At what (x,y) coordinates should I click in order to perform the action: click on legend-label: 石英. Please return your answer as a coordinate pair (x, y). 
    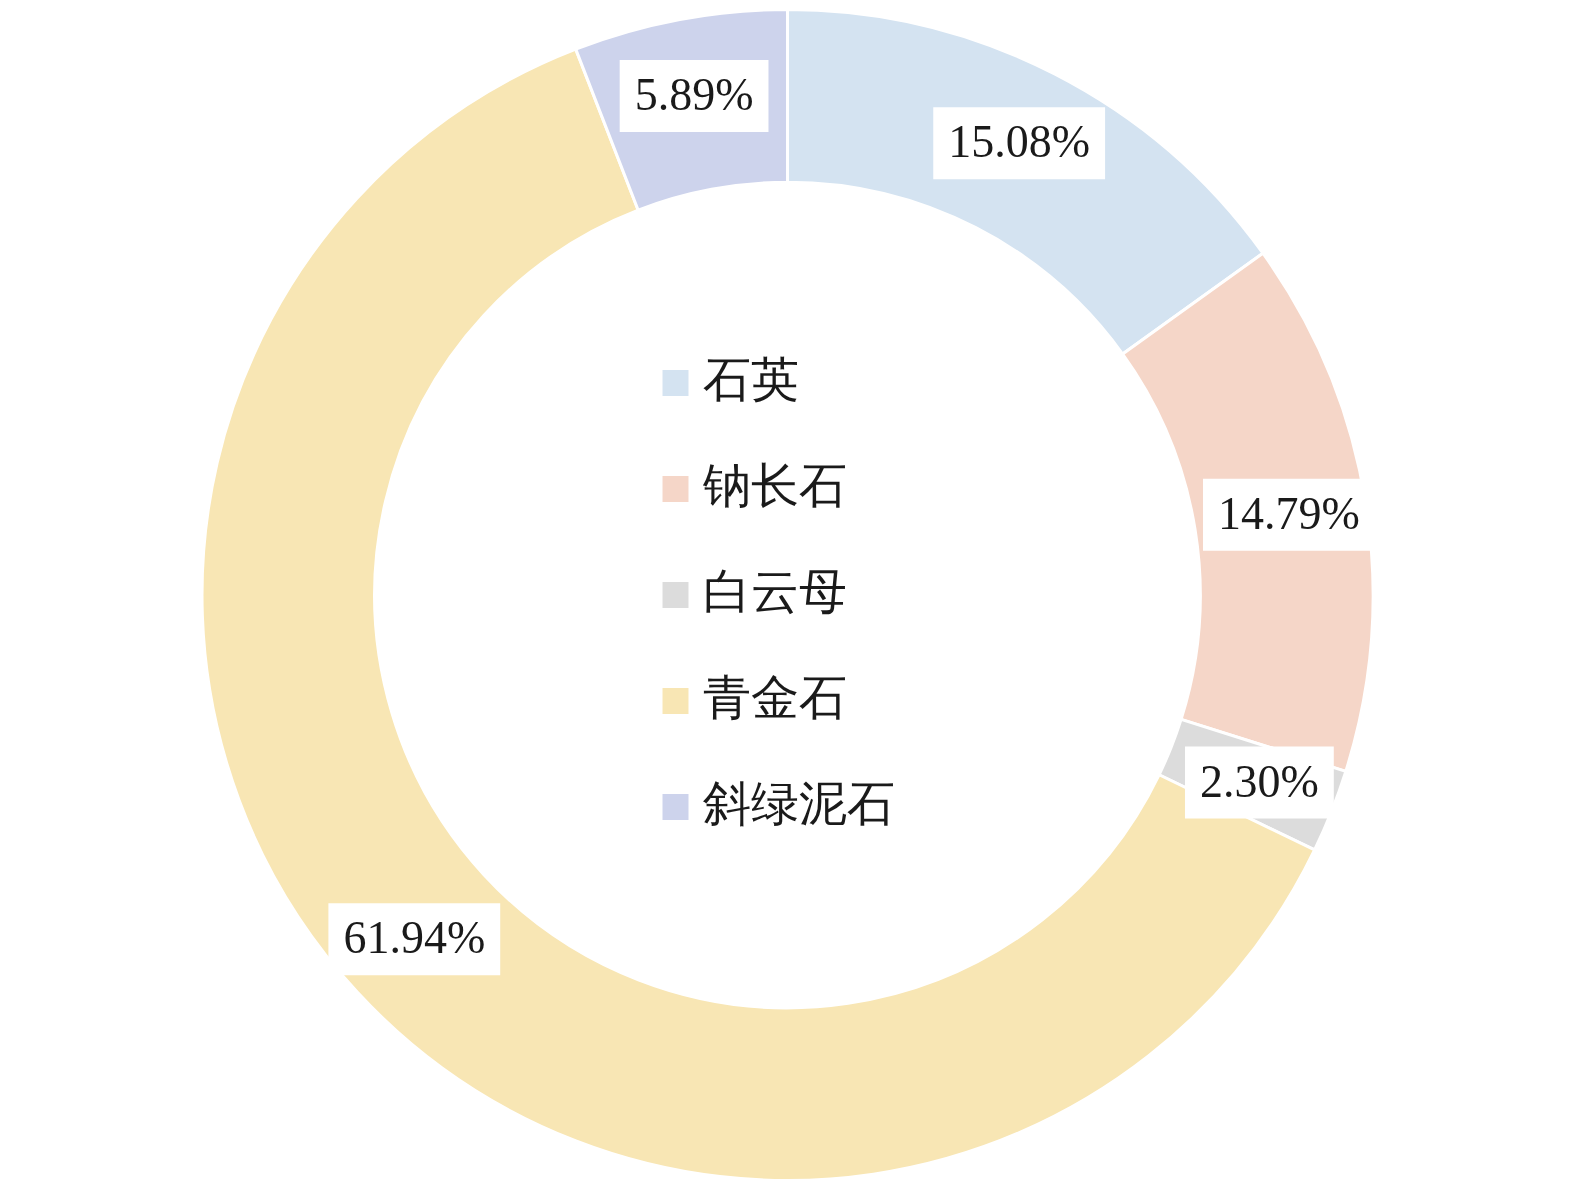
    Looking at the image, I should click on (750, 379).